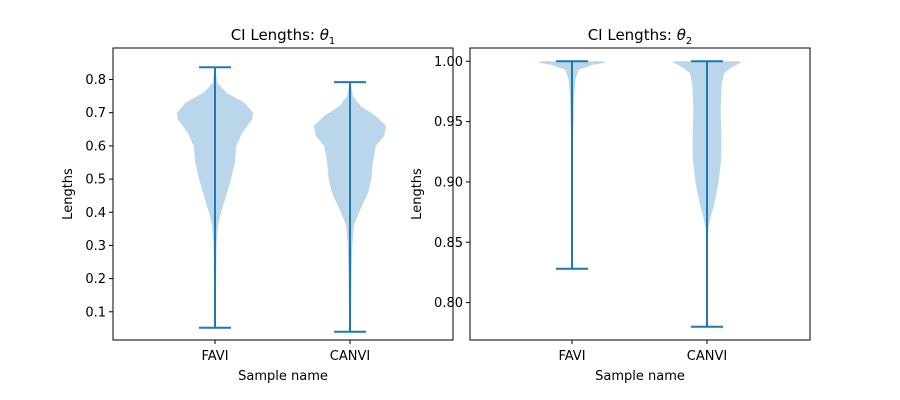 The width and height of the screenshot is (900, 400). What do you see at coordinates (448, 62) in the screenshot?
I see `y-tick-label: 1.00` at bounding box center [448, 62].